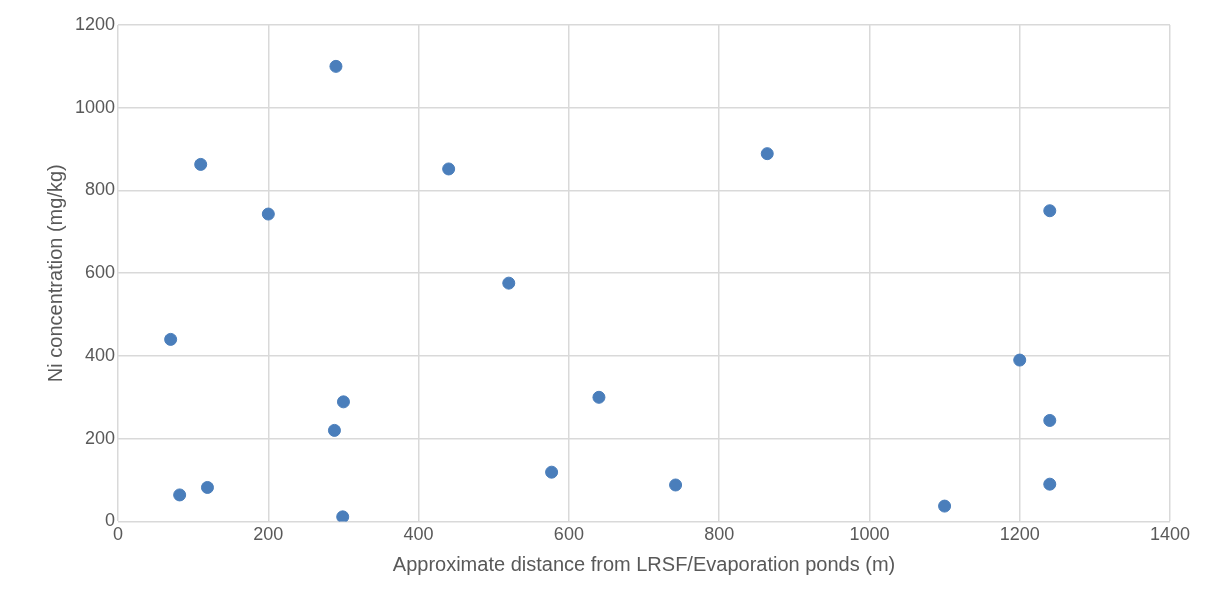 This screenshot has width=1215, height=601. What do you see at coordinates (418, 534) in the screenshot?
I see `x-tick-label: 400` at bounding box center [418, 534].